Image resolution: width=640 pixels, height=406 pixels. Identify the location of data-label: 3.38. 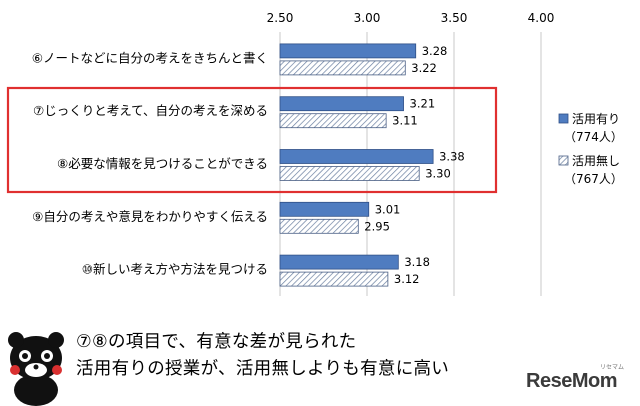
(452, 157).